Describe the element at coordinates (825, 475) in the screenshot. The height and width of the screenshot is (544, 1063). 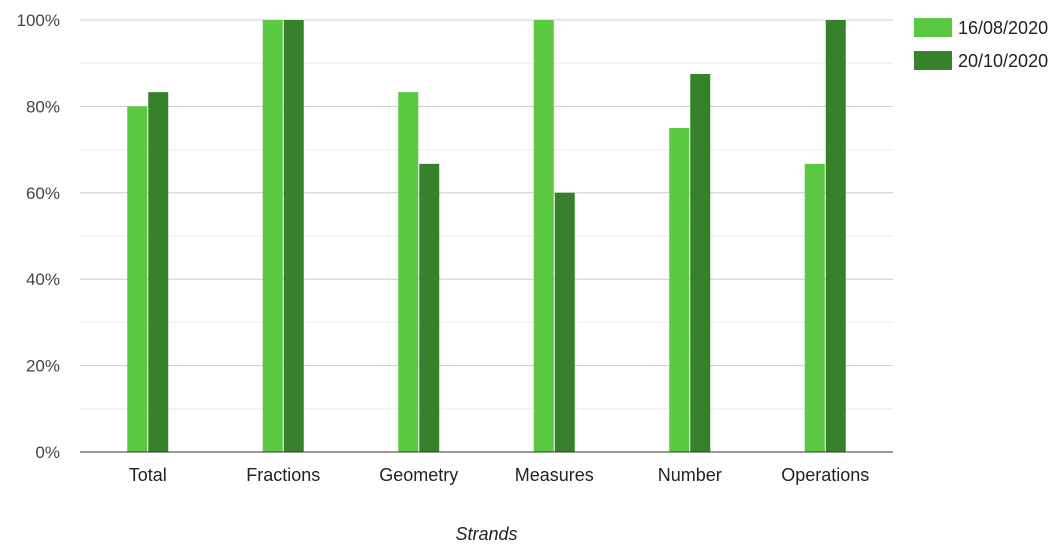
I see `x-tick-label: Operations` at that location.